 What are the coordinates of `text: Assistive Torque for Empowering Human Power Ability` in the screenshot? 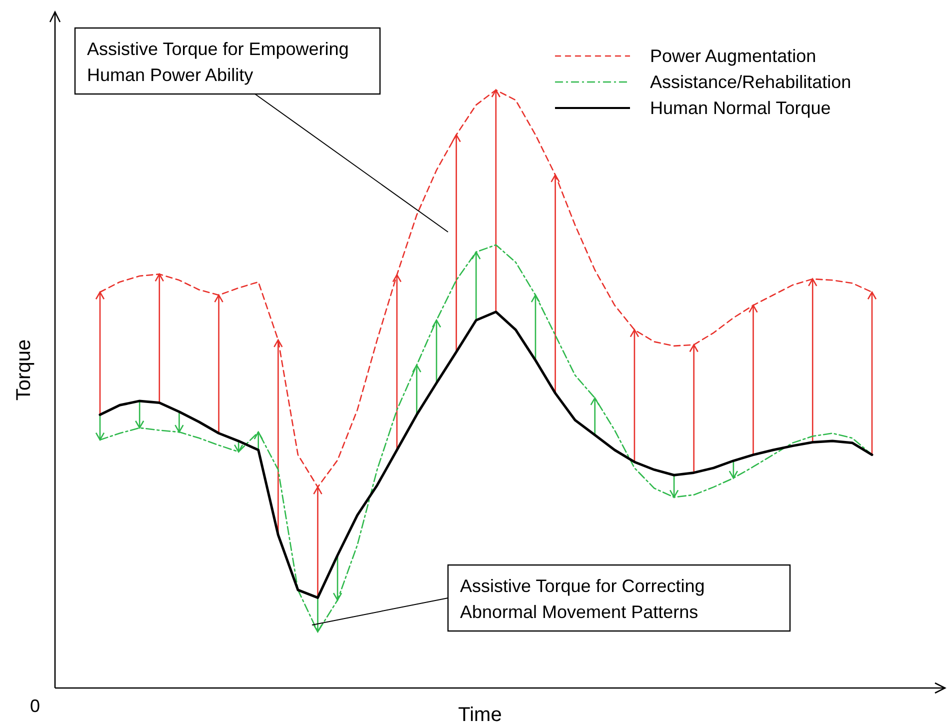 It's located at (218, 62).